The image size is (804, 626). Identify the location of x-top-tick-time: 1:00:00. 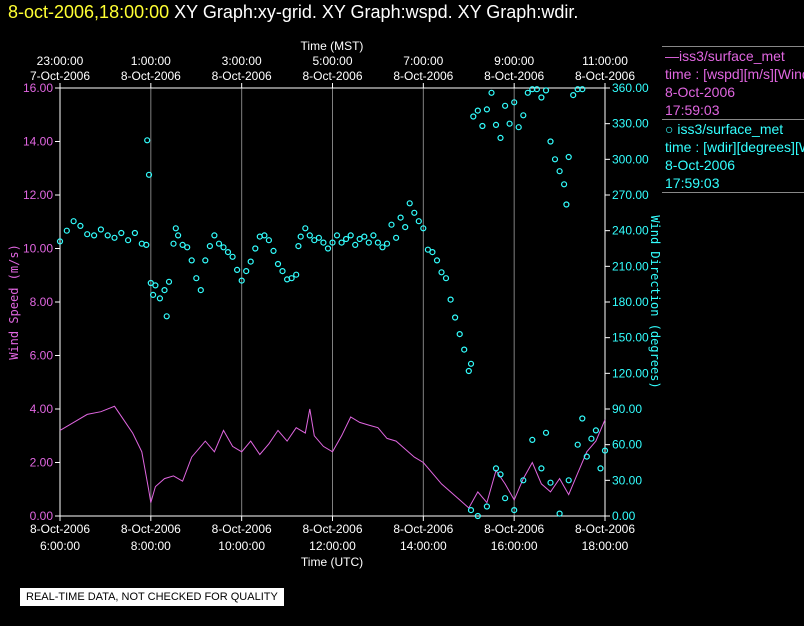
(151, 61).